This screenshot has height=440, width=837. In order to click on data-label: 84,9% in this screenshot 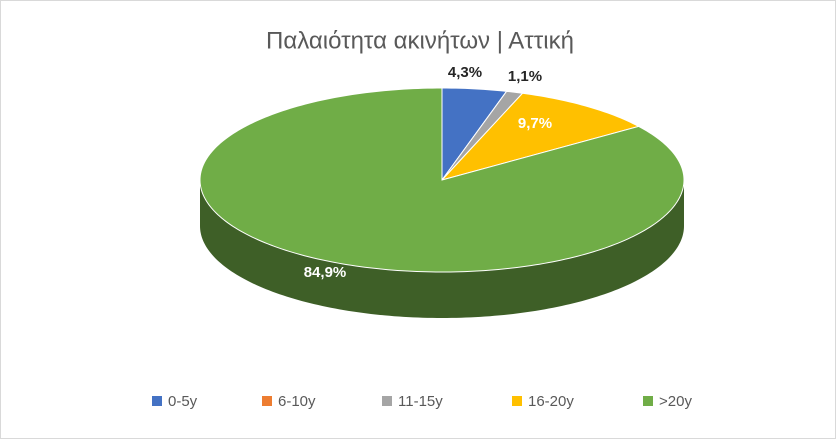, I will do `click(325, 272)`.